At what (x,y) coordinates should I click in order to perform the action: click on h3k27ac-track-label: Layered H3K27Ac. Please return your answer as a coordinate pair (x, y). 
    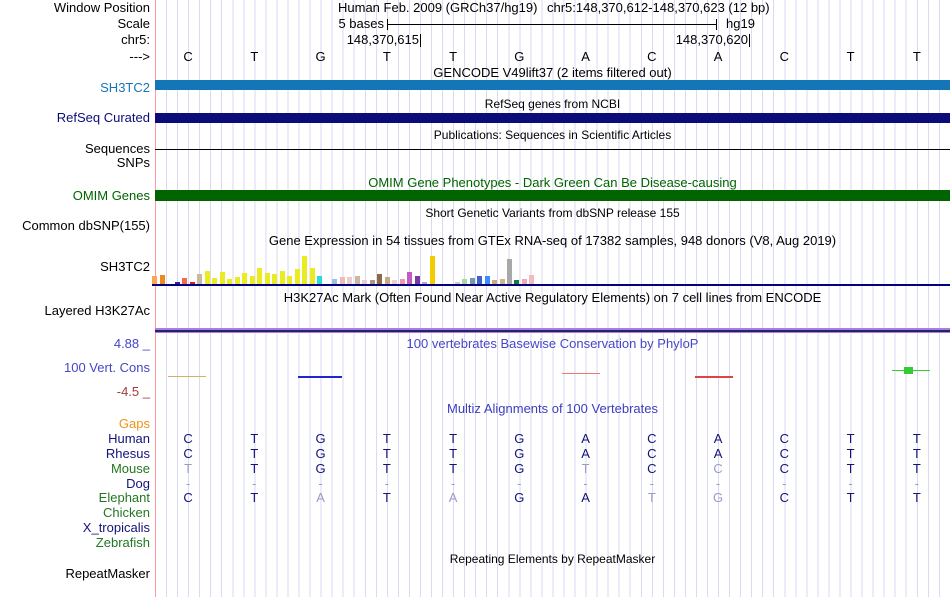
    Looking at the image, I should click on (97, 310).